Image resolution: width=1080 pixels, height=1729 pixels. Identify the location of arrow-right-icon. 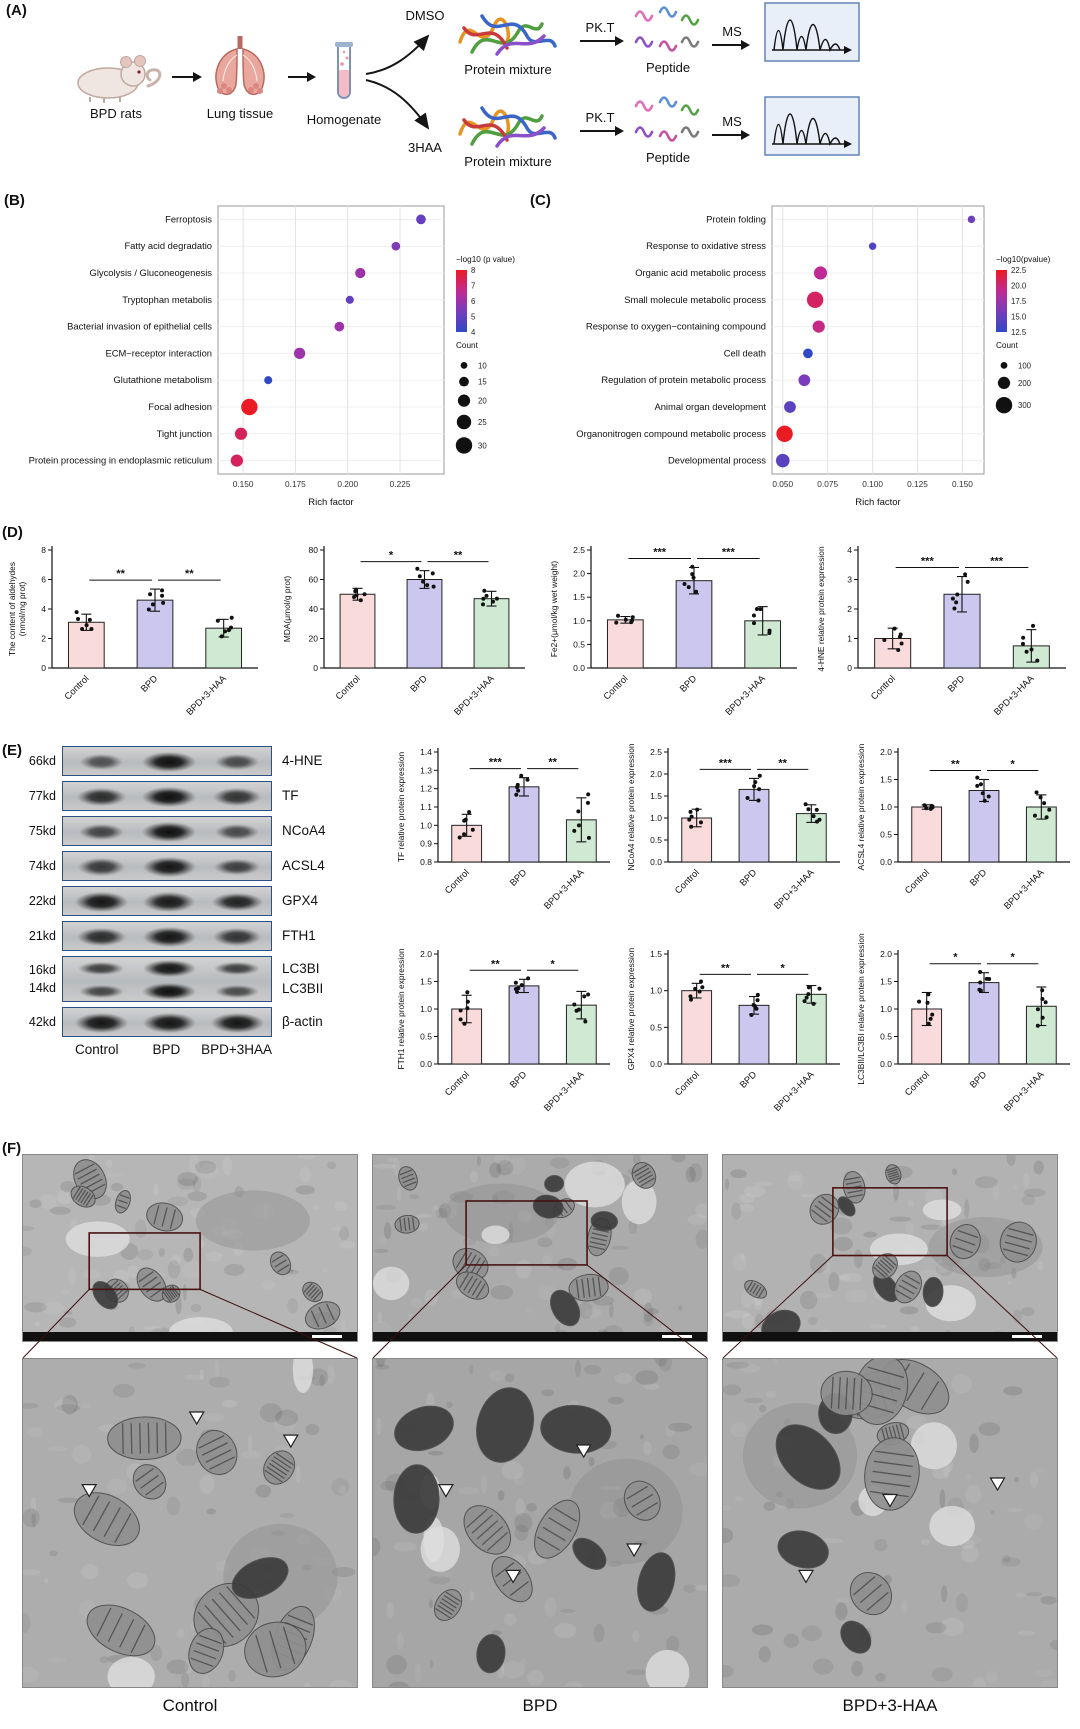
(302, 77).